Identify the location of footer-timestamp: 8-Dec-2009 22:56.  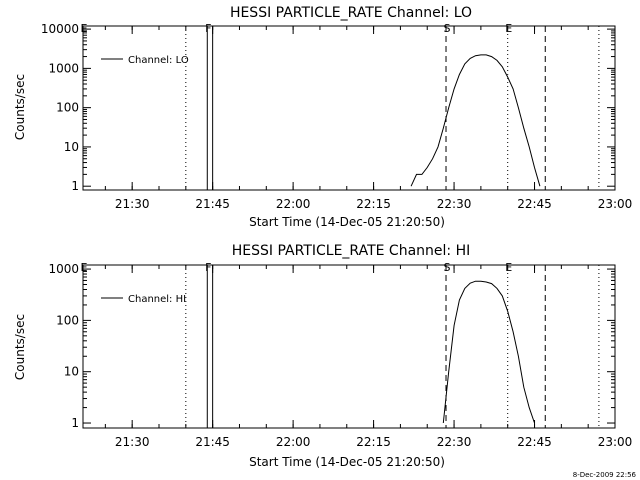
(605, 475).